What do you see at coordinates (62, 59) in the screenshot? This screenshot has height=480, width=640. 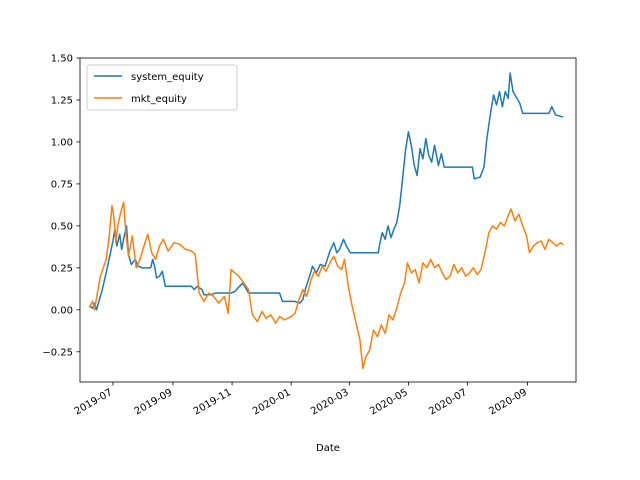 I see `y-tick-label: 1.50` at bounding box center [62, 59].